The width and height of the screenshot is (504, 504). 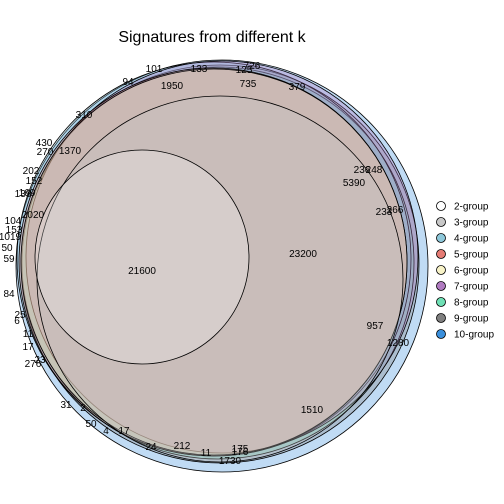 I want to click on count-label: 31, so click(x=66, y=405).